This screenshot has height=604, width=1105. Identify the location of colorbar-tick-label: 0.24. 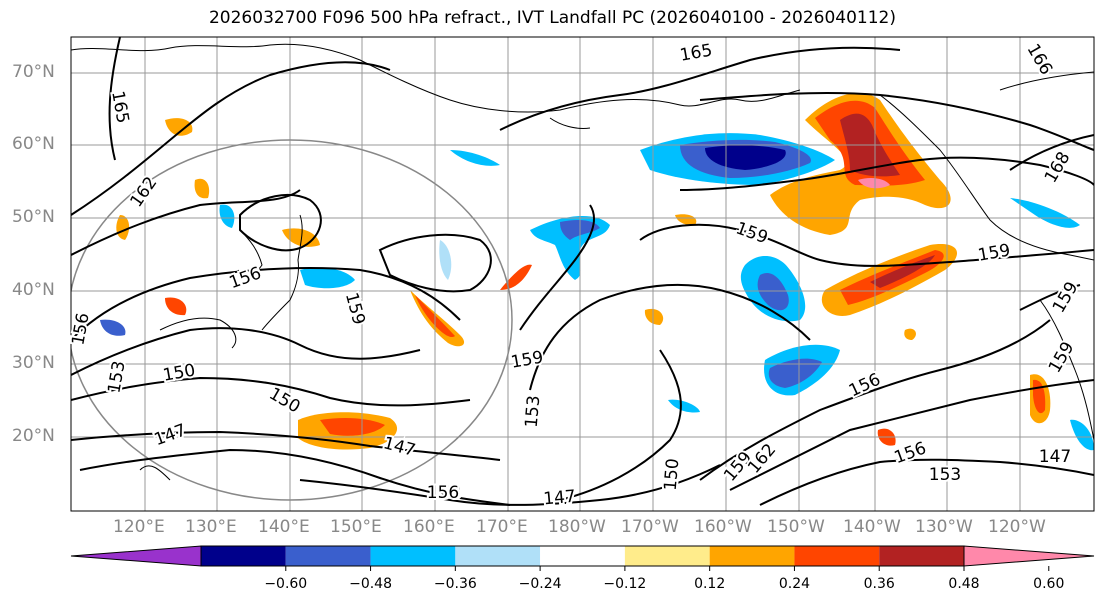
(794, 584).